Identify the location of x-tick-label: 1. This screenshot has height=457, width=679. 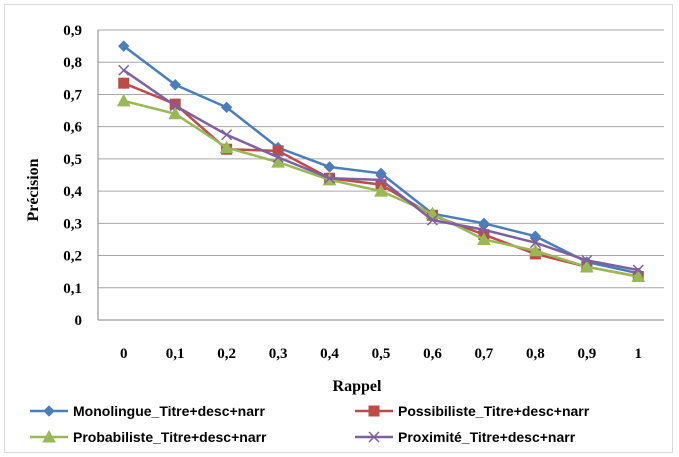
(639, 354).